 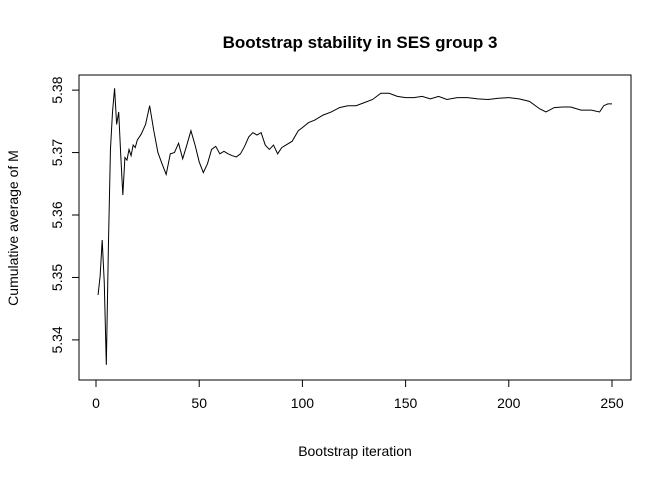 What do you see at coordinates (406, 403) in the screenshot?
I see `x-tick-label: 150` at bounding box center [406, 403].